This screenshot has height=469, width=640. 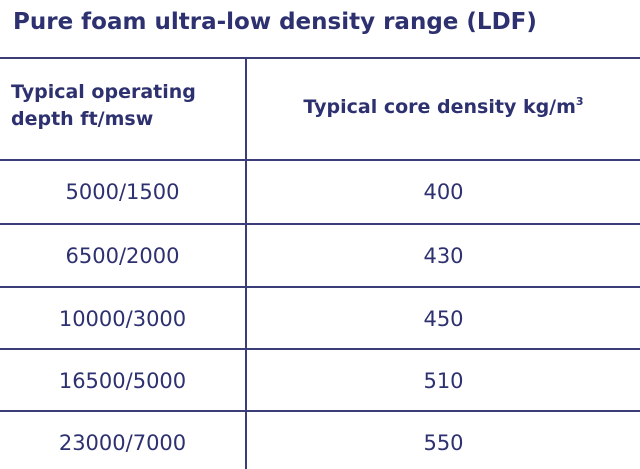 I want to click on cell-density: 430, so click(x=443, y=256).